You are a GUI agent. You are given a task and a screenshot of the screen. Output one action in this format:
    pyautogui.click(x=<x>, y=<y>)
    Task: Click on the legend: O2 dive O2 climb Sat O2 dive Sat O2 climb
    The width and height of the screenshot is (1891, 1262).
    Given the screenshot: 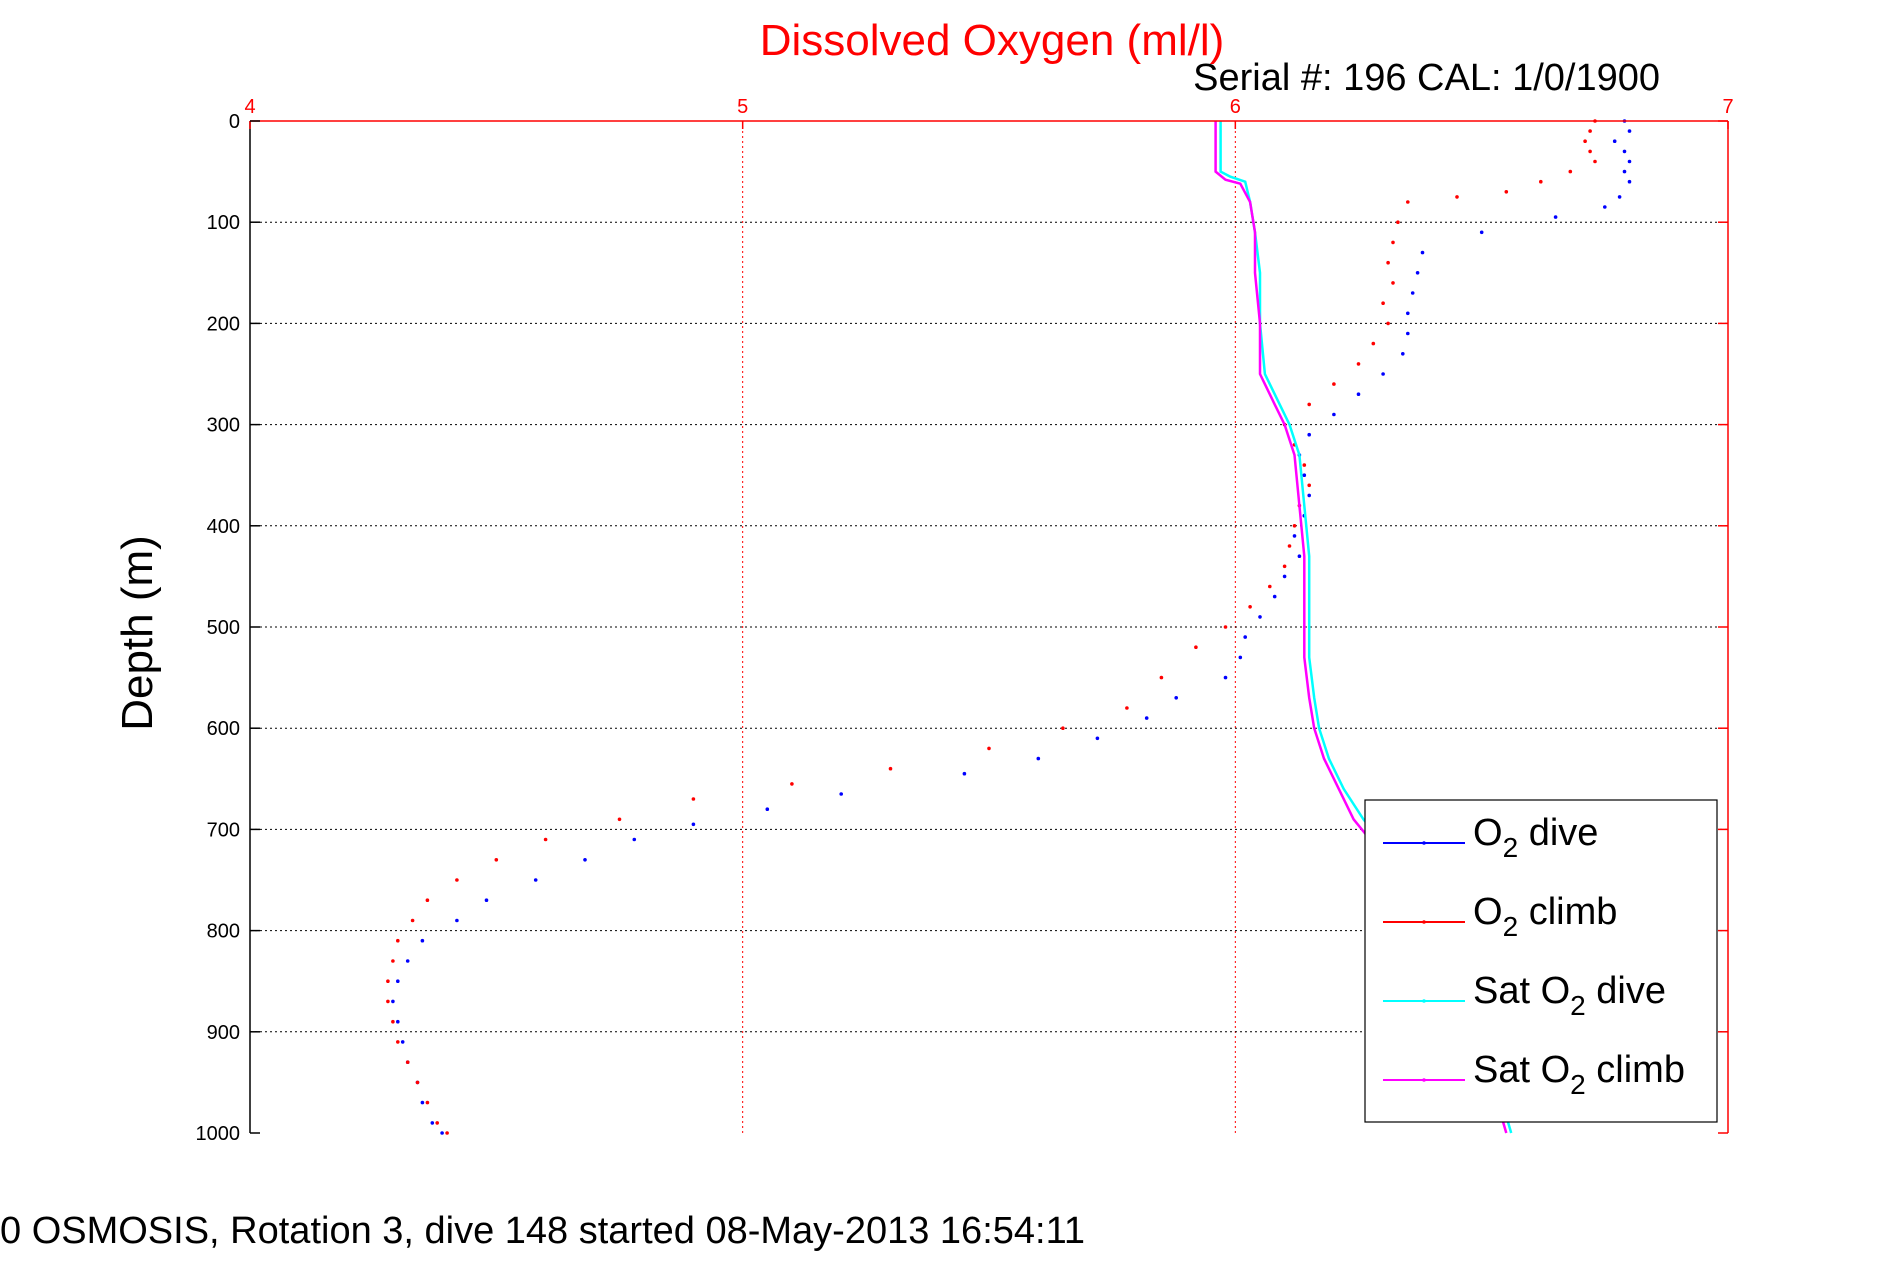 What is the action you would take?
    pyautogui.click(x=1541, y=961)
    